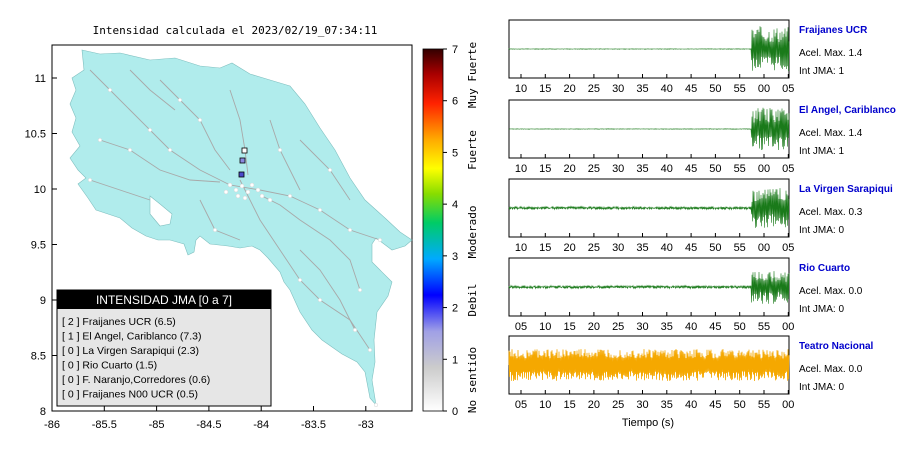 This screenshot has height=460, width=910. Describe the element at coordinates (119, 322) in the screenshot. I see `legend-entry: [ 2 ] Fraijanes UCR (6.5)` at that location.